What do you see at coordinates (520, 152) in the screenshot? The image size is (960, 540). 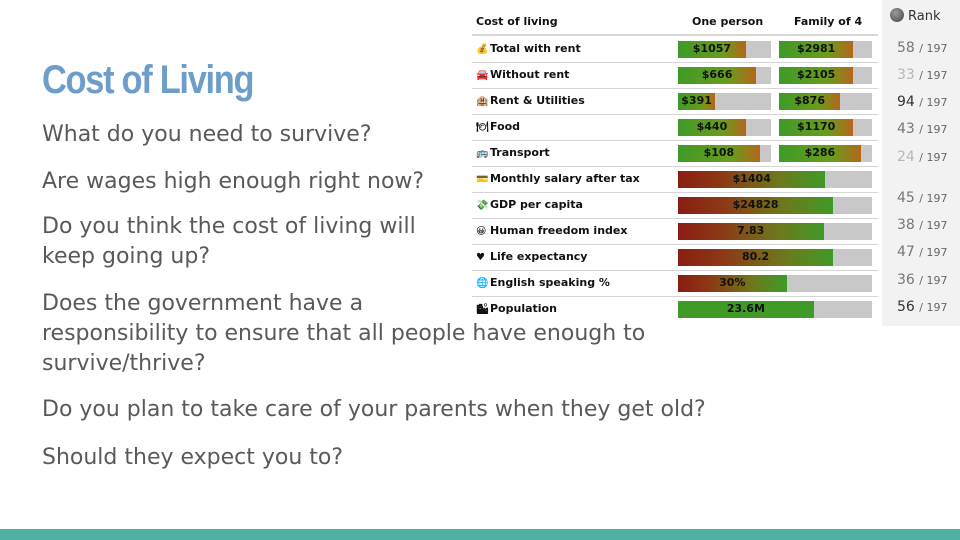 I see `row-label-text: Transport` at bounding box center [520, 152].